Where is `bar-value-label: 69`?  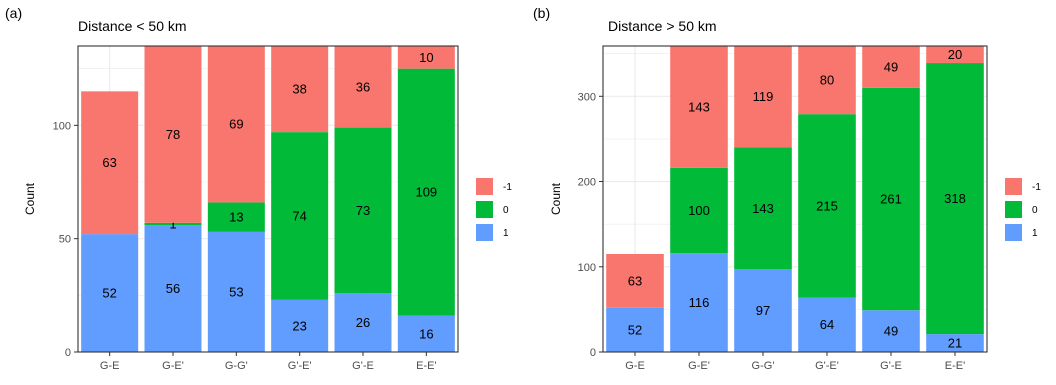 bar-value-label: 69 is located at coordinates (236, 124).